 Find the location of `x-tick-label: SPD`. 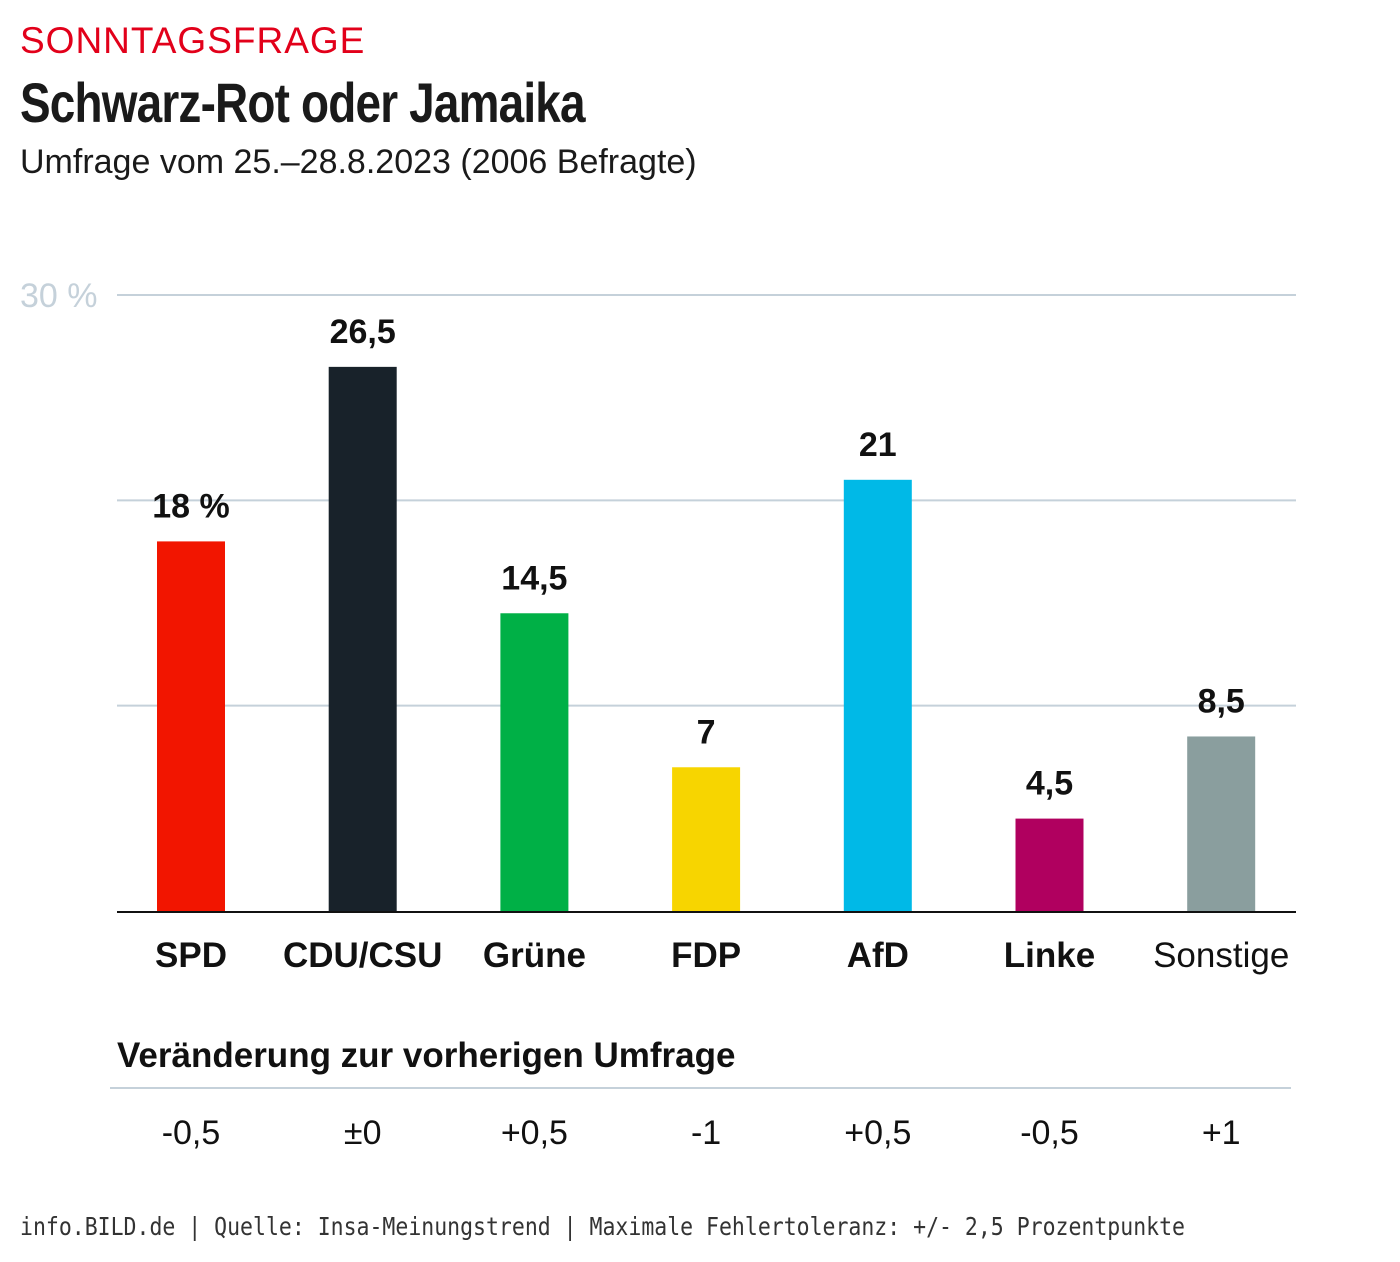

x-tick-label: SPD is located at coordinates (191, 955).